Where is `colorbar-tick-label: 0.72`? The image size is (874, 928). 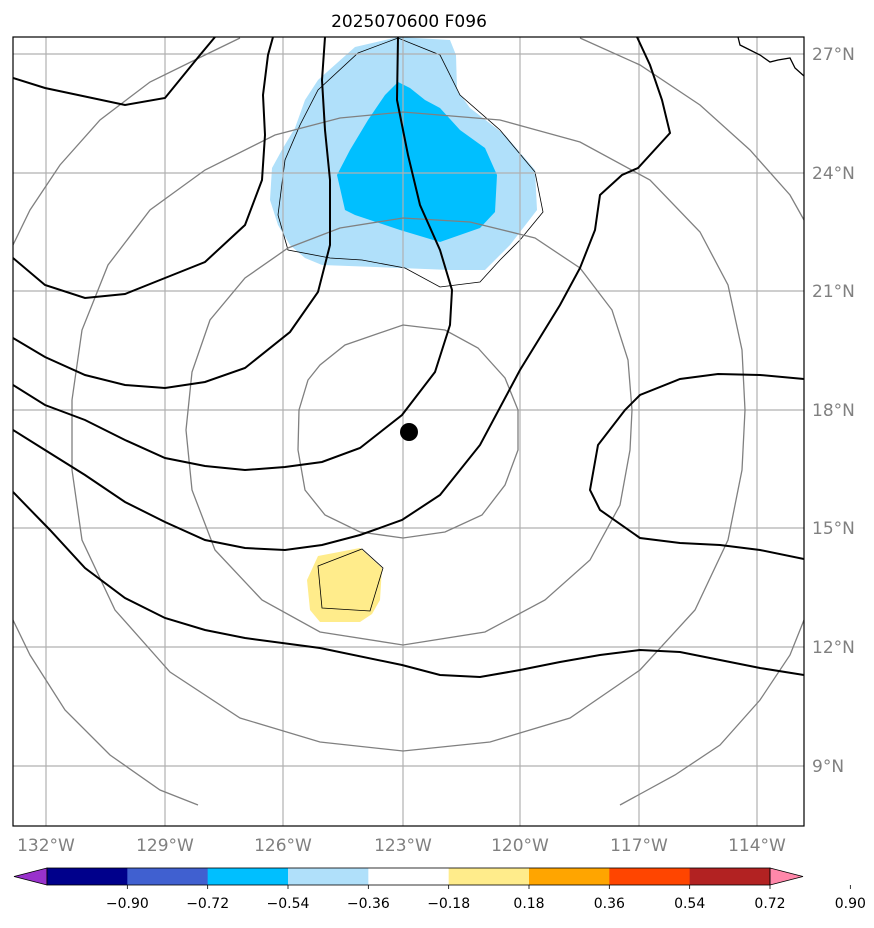 colorbar-tick-label: 0.72 is located at coordinates (769, 904).